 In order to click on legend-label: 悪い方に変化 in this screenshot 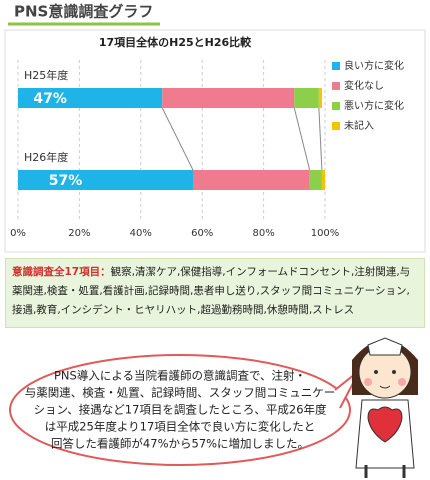, I will do `click(374, 105)`.